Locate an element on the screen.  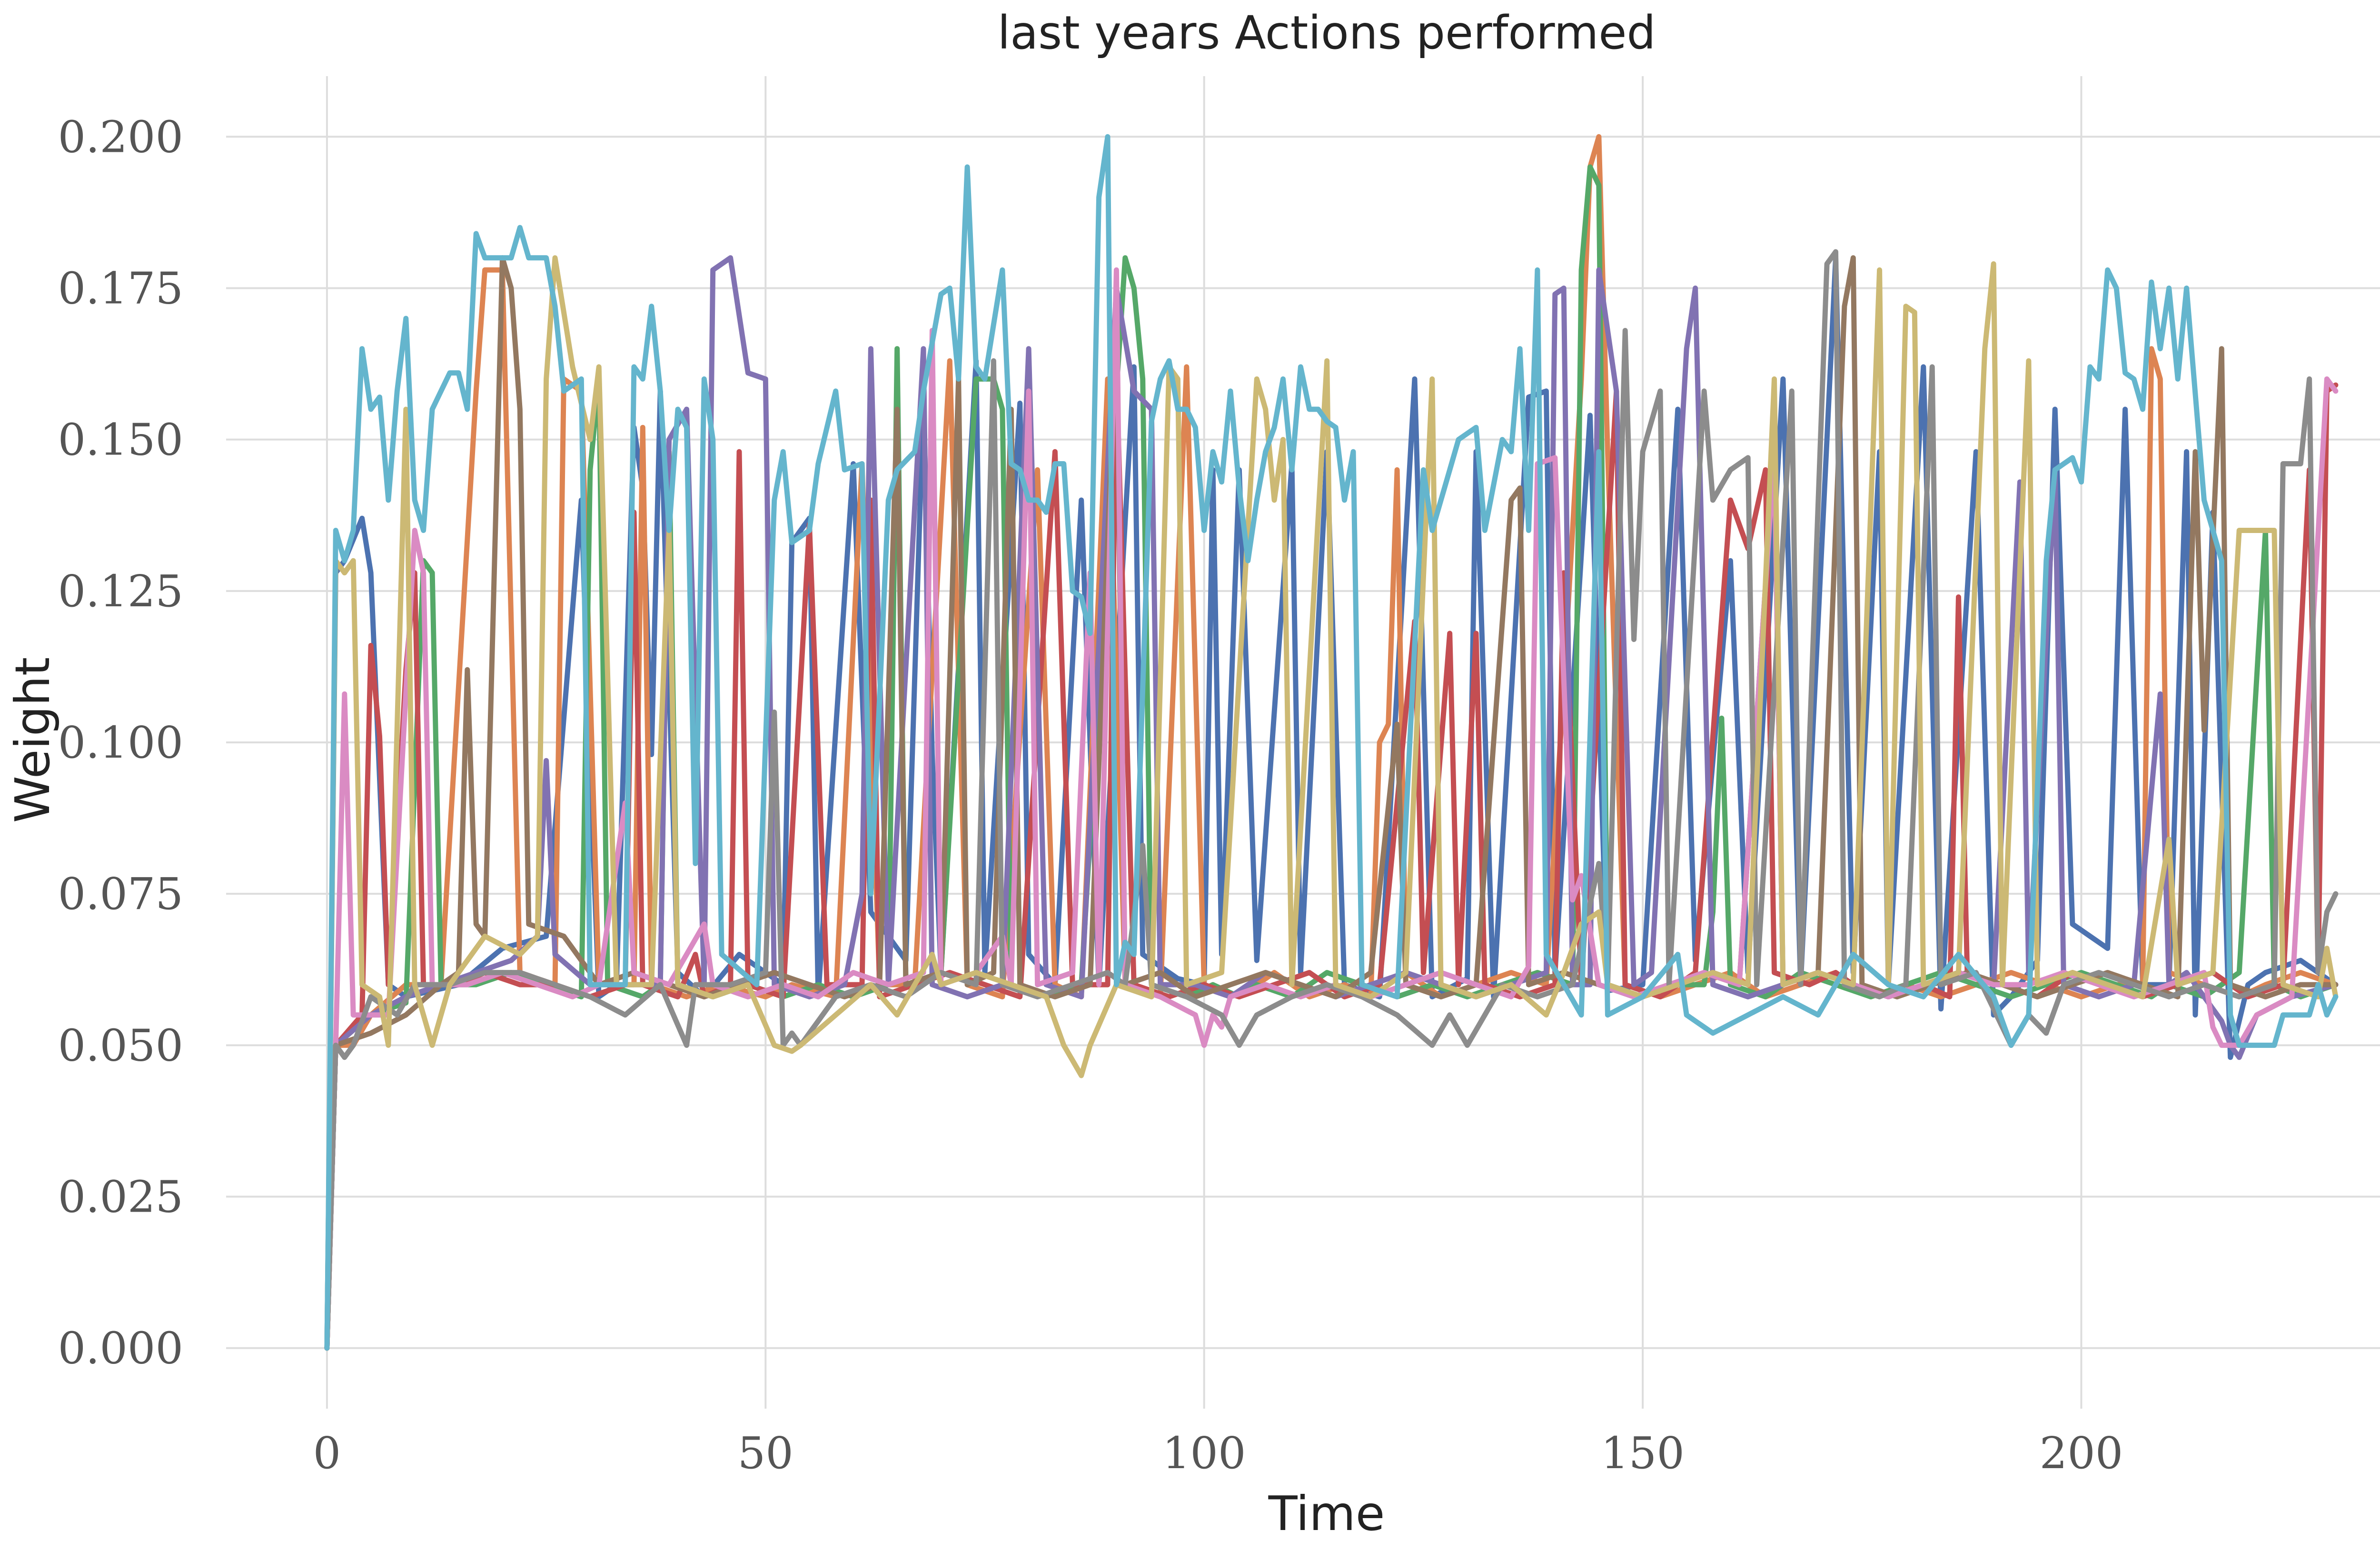
y-tick-label-2: 0.050 is located at coordinates (120, 1045).